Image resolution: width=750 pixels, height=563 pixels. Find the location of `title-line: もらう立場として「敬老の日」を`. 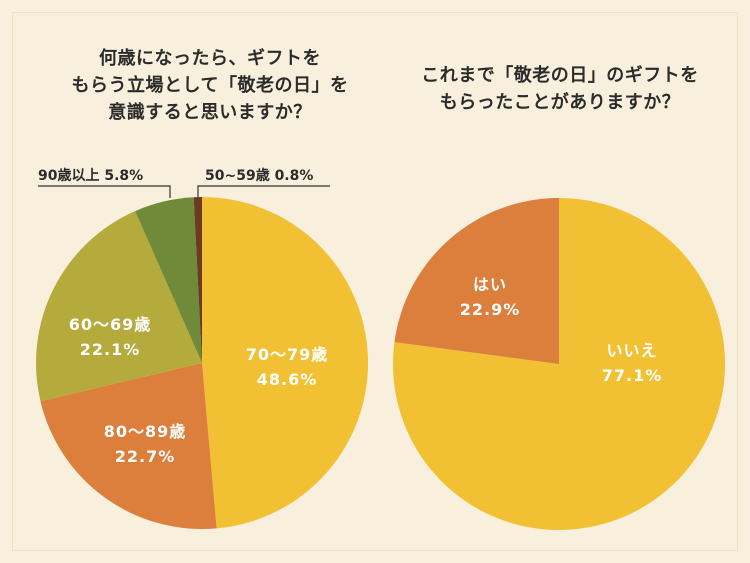

title-line: もらう立場として「敬老の日」を is located at coordinates (210, 85).